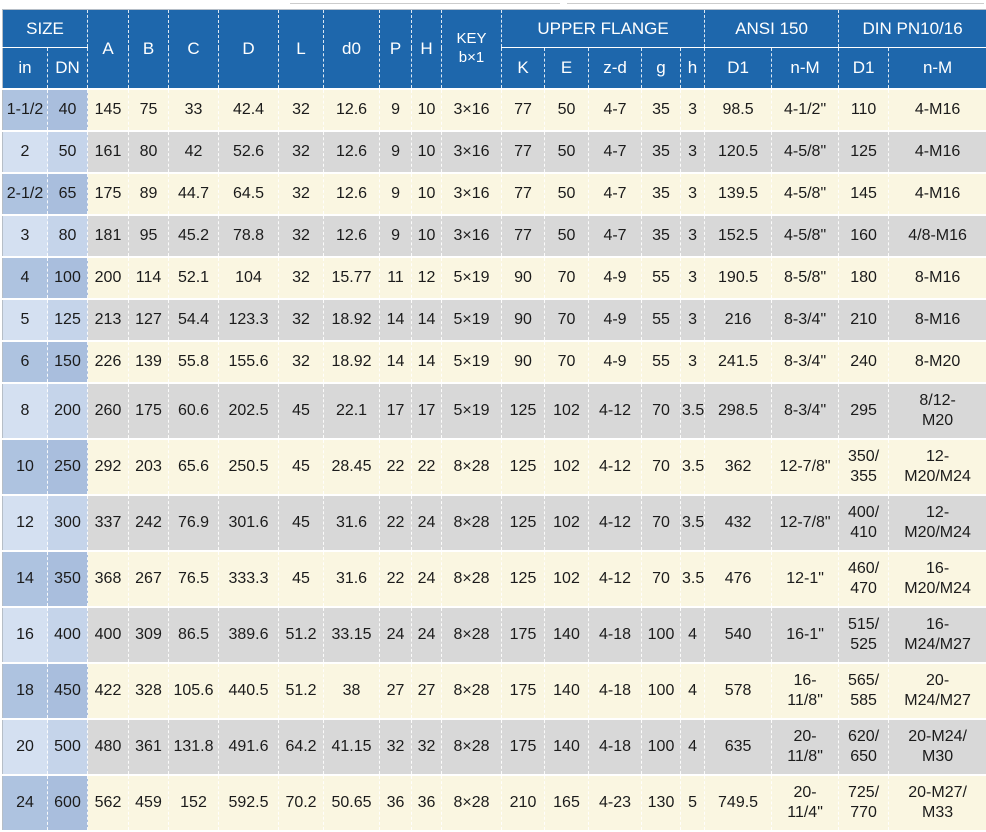 The image size is (986, 832). Describe the element at coordinates (68, 236) in the screenshot. I see `cell-dn: 80` at that location.